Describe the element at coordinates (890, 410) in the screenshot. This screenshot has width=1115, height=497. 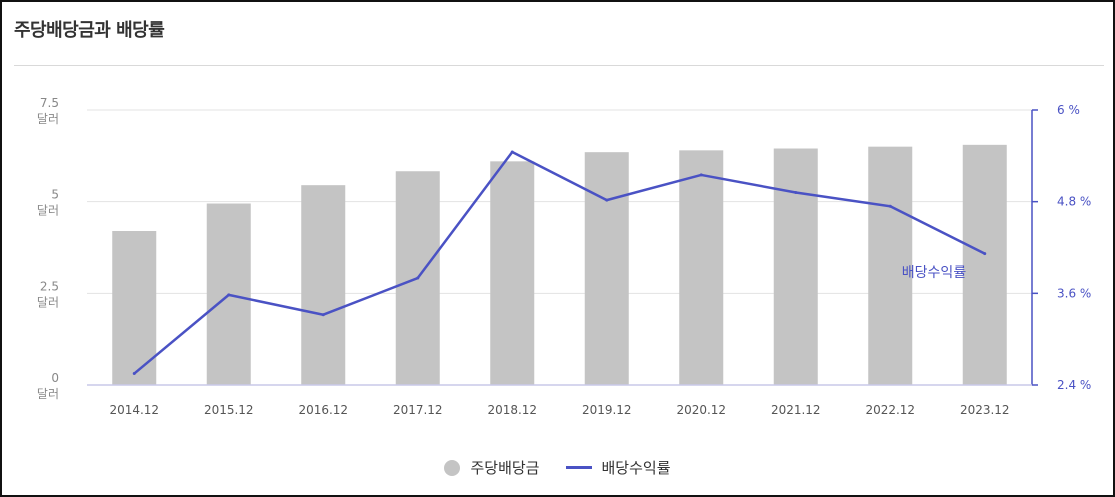
I see `x-tick-label: 2022.12` at that location.